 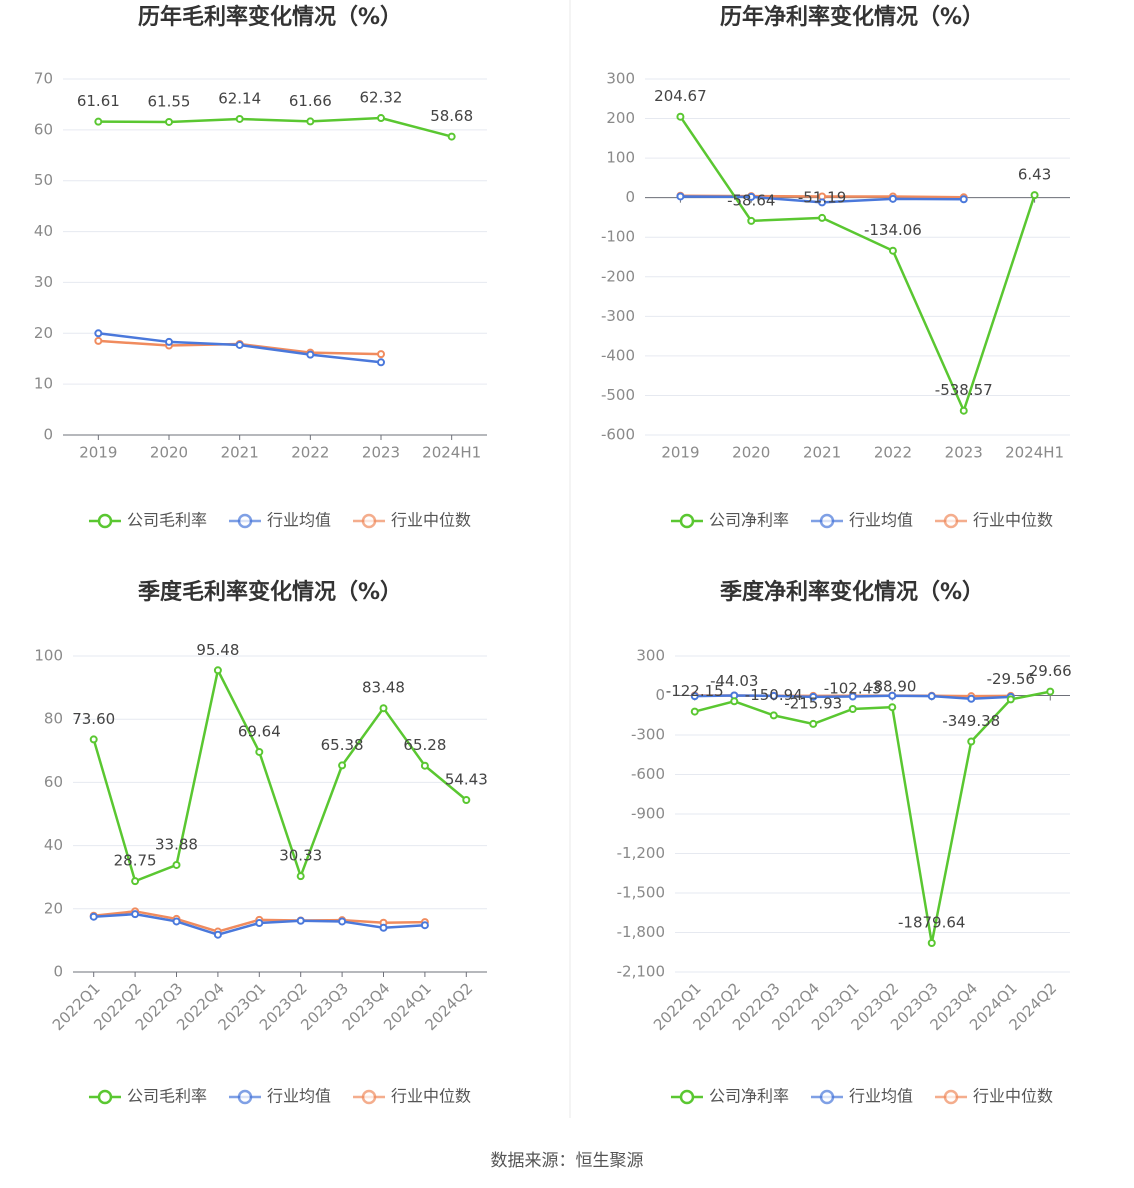 What do you see at coordinates (813, 703) in the screenshot?
I see `data-label: -215.93` at bounding box center [813, 703].